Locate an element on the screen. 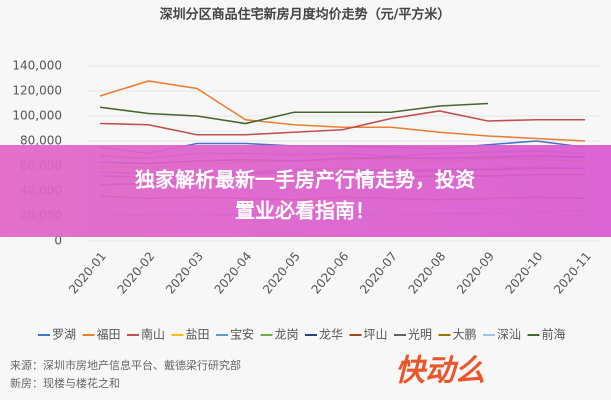  legend-label: 南山 is located at coordinates (153, 334).